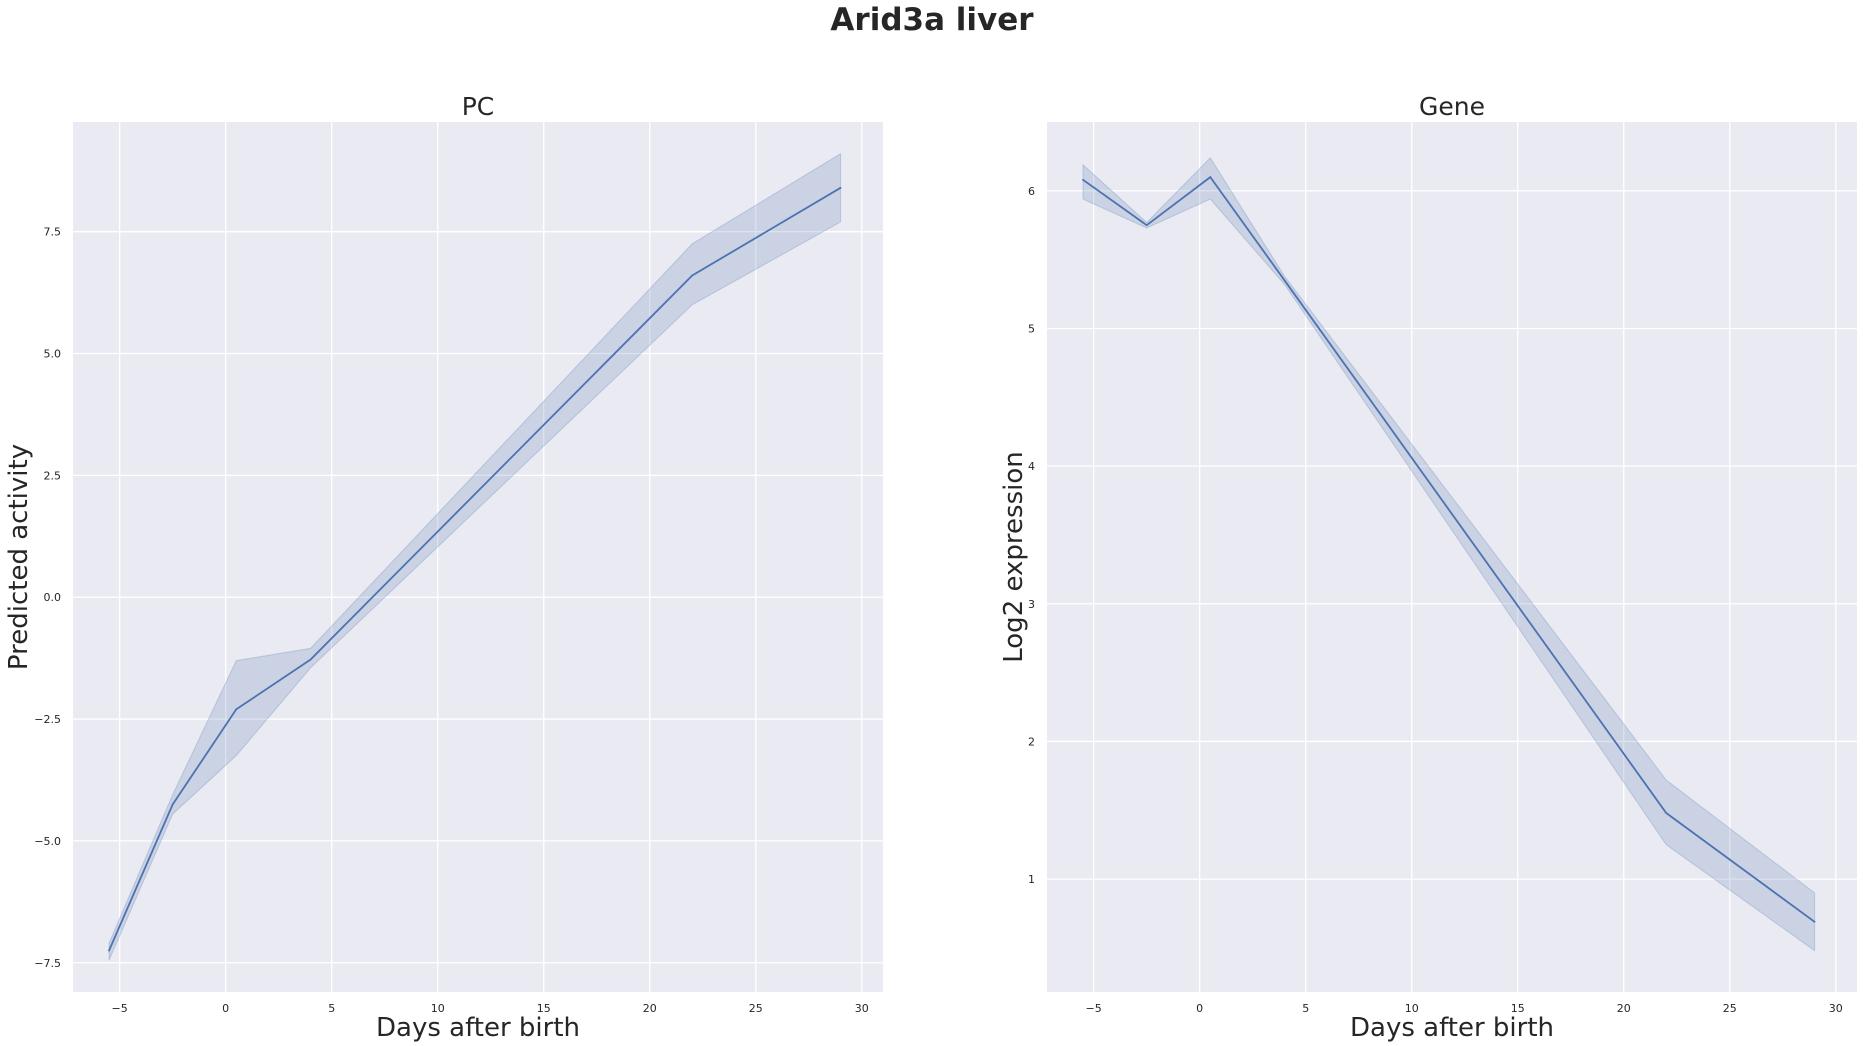  Describe the element at coordinates (1836, 1008) in the screenshot. I see `gene-x-tick-label: 30` at that location.